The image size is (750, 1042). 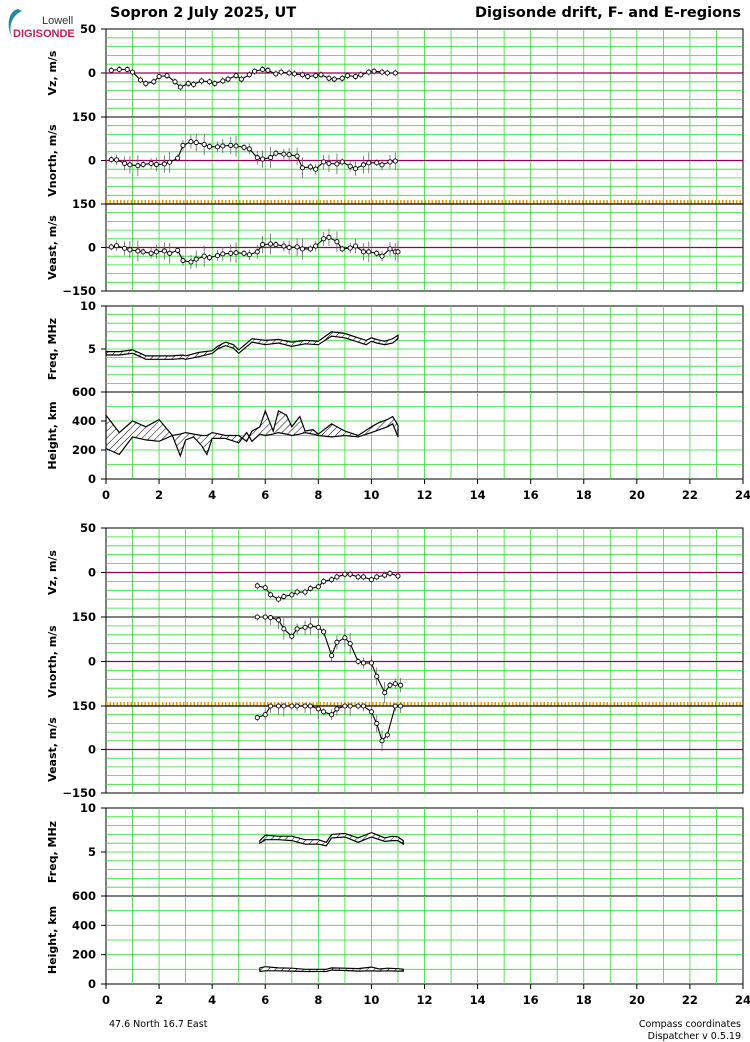 What do you see at coordinates (92, 984) in the screenshot?
I see `e-height-tick-label: 0` at bounding box center [92, 984].